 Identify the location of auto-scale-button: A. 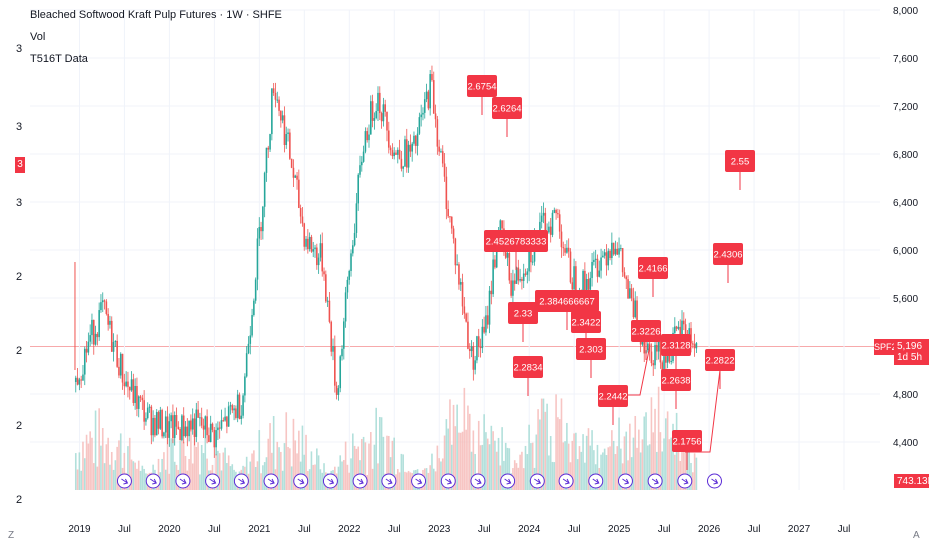
(916, 535).